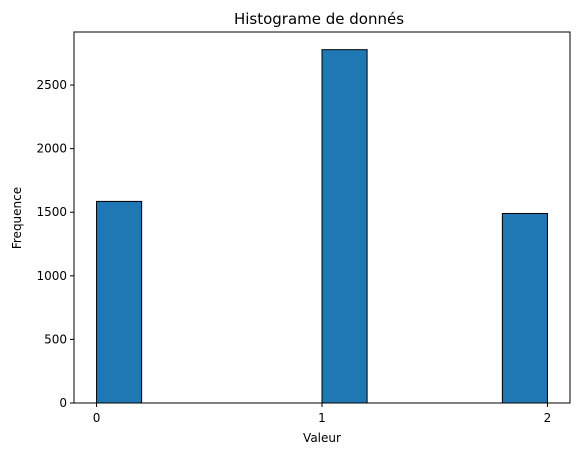  Describe the element at coordinates (17, 218) in the screenshot. I see `y-axis-label: Frequence` at that location.